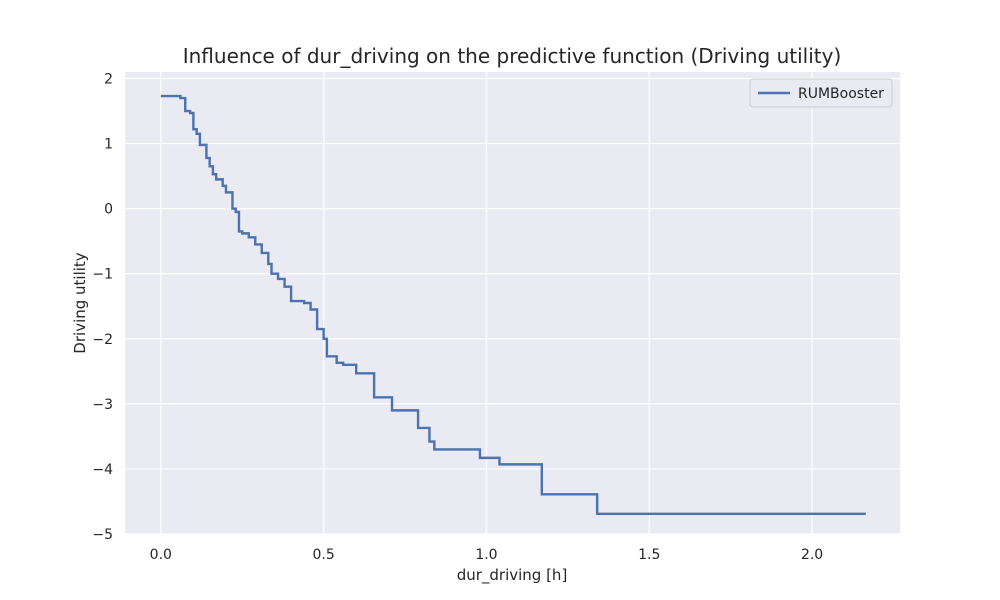 The width and height of the screenshot is (1000, 600). I want to click on x-axis-label: dur_driving [h], so click(512, 575).